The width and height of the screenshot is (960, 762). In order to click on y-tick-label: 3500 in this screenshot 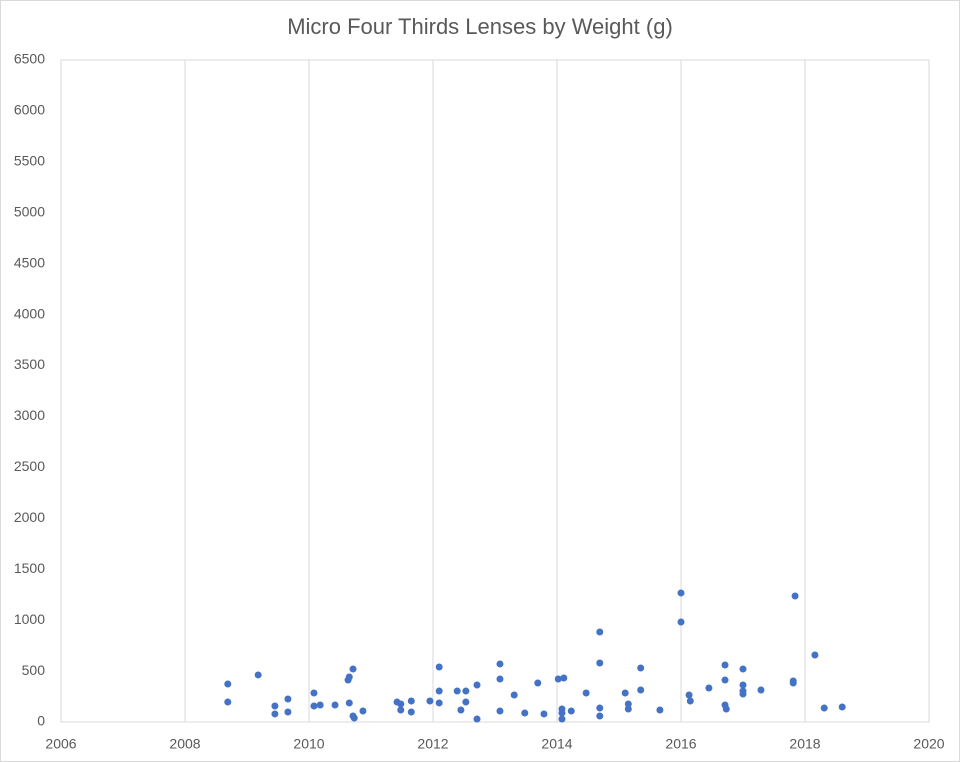, I will do `click(29, 364)`.